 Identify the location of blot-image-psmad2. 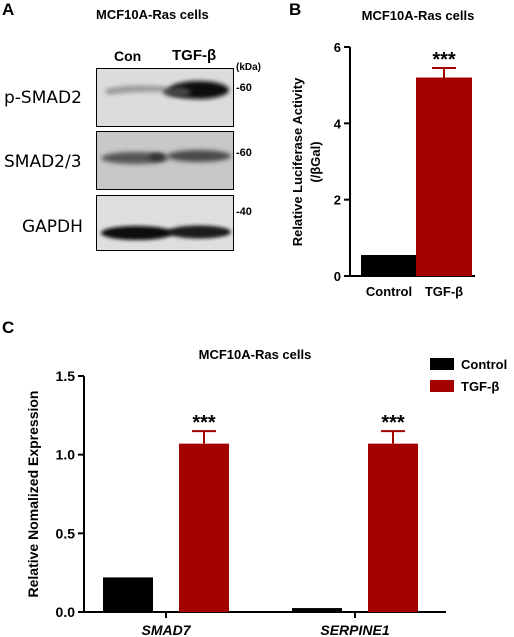
(165, 97).